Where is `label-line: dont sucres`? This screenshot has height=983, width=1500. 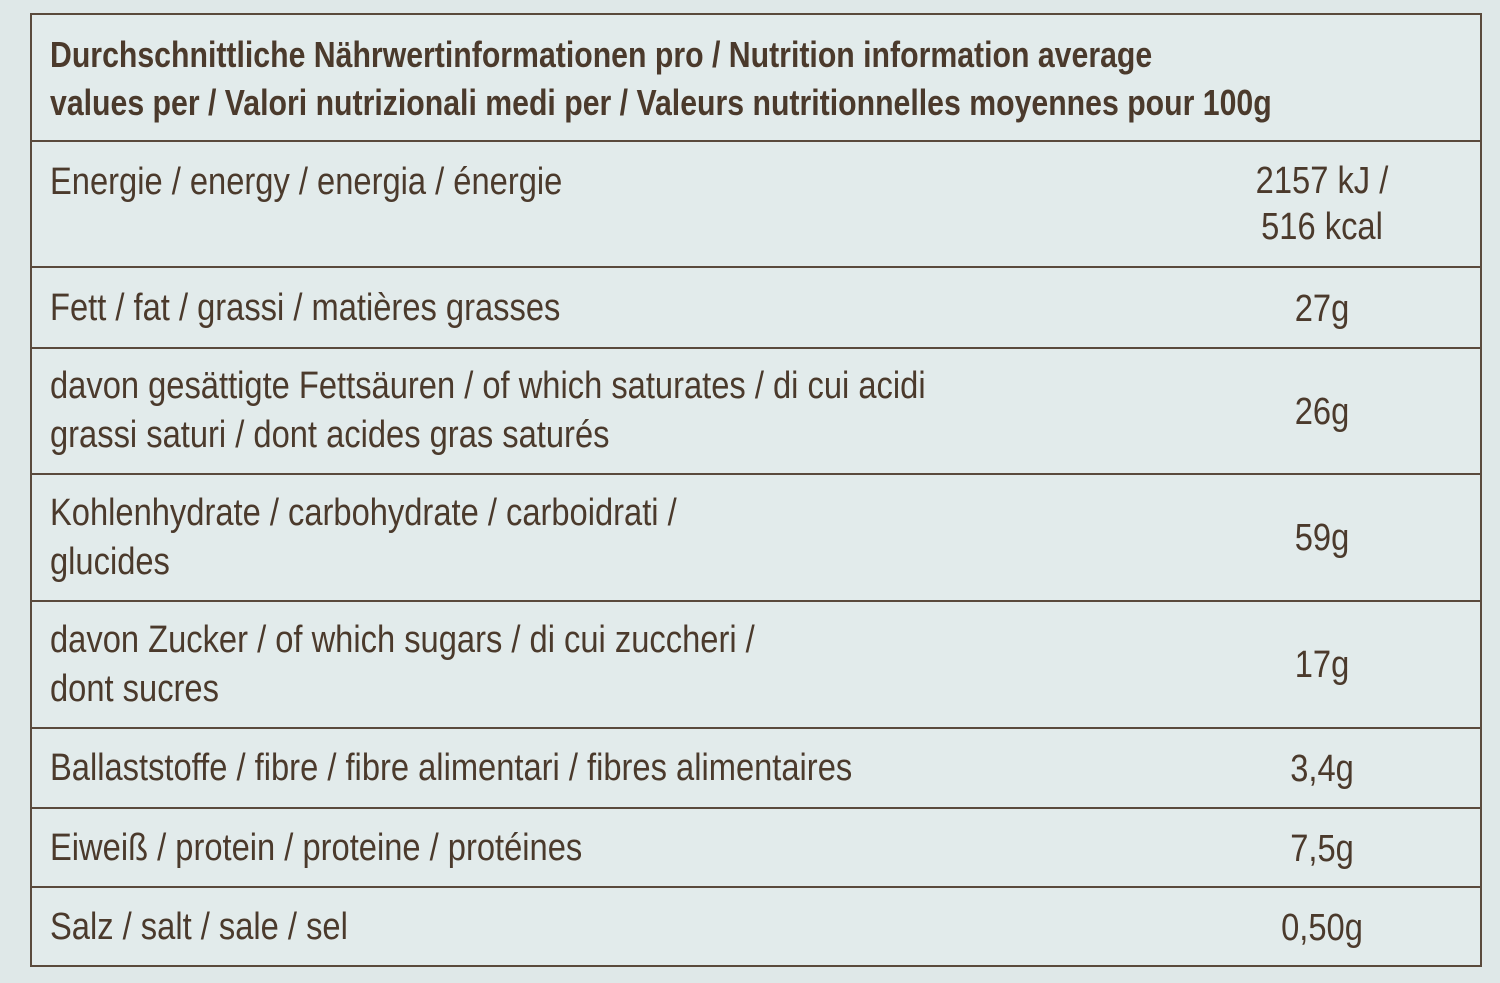
label-line: dont sucres is located at coordinates (134, 689).